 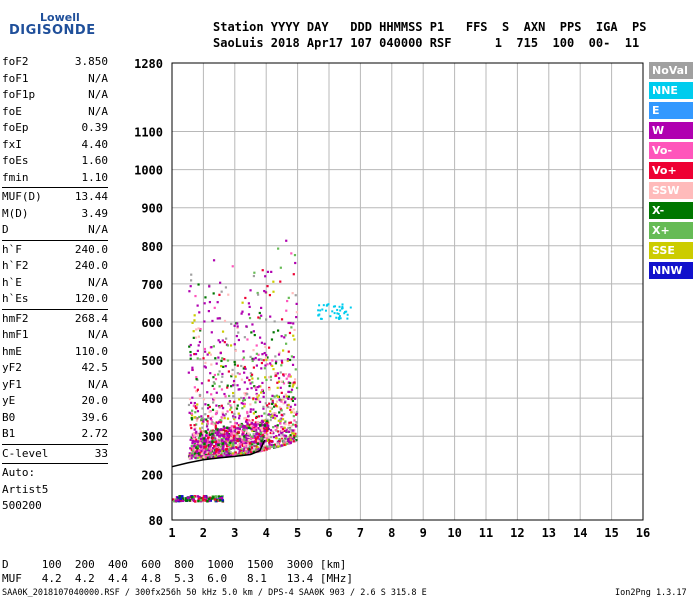 What do you see at coordinates (55, 319) in the screenshot?
I see `param-g4-0: hmF2 268.4` at bounding box center [55, 319].